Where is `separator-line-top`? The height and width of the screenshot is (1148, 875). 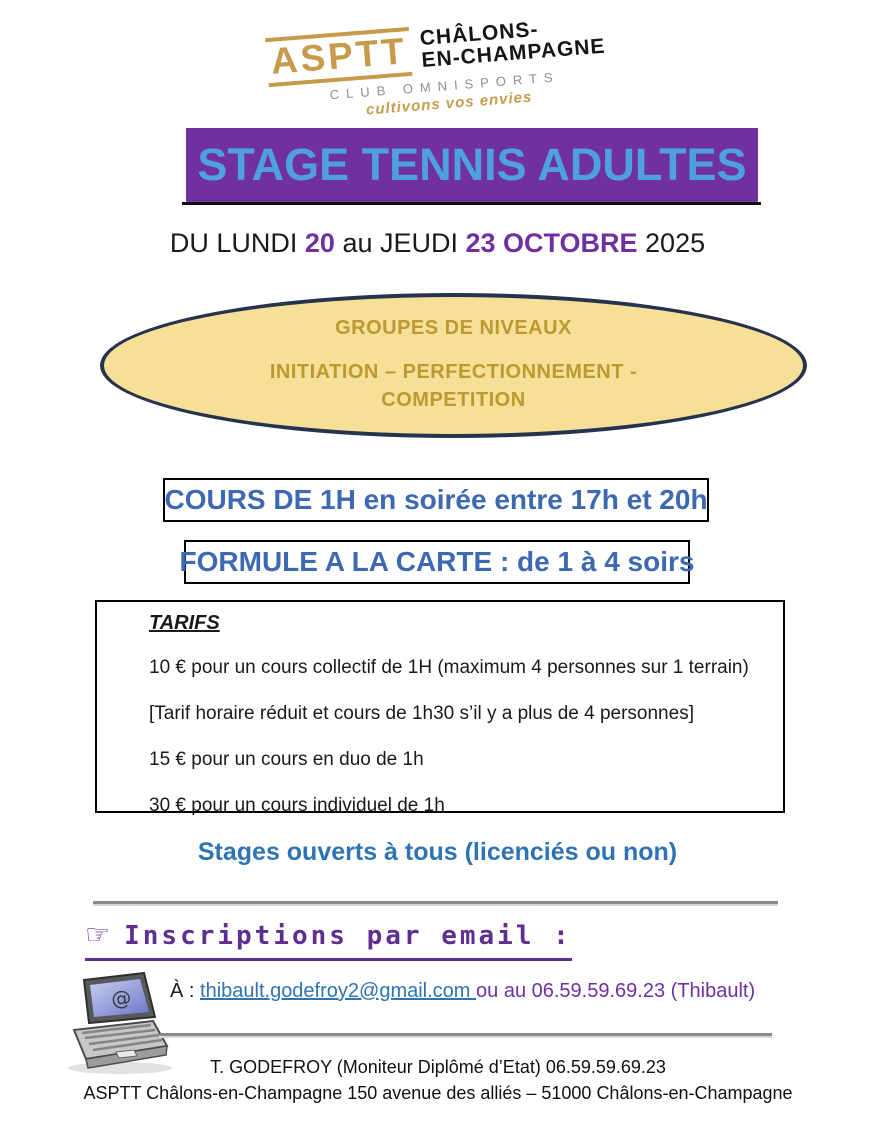
separator-line-top is located at coordinates (435, 902).